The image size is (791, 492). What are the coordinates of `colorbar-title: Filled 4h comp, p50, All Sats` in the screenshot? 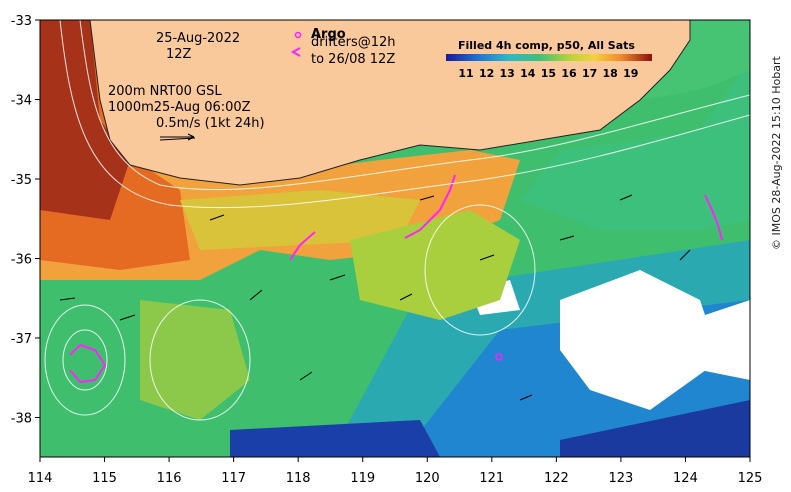 It's located at (546, 45).